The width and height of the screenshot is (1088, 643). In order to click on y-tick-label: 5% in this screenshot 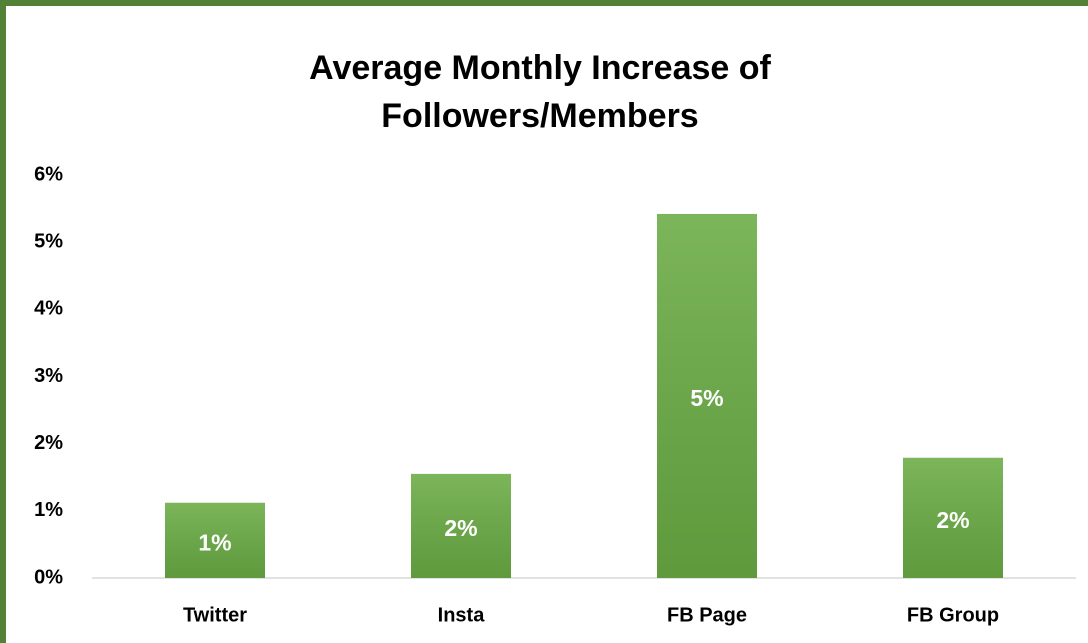, I will do `click(48, 241)`.